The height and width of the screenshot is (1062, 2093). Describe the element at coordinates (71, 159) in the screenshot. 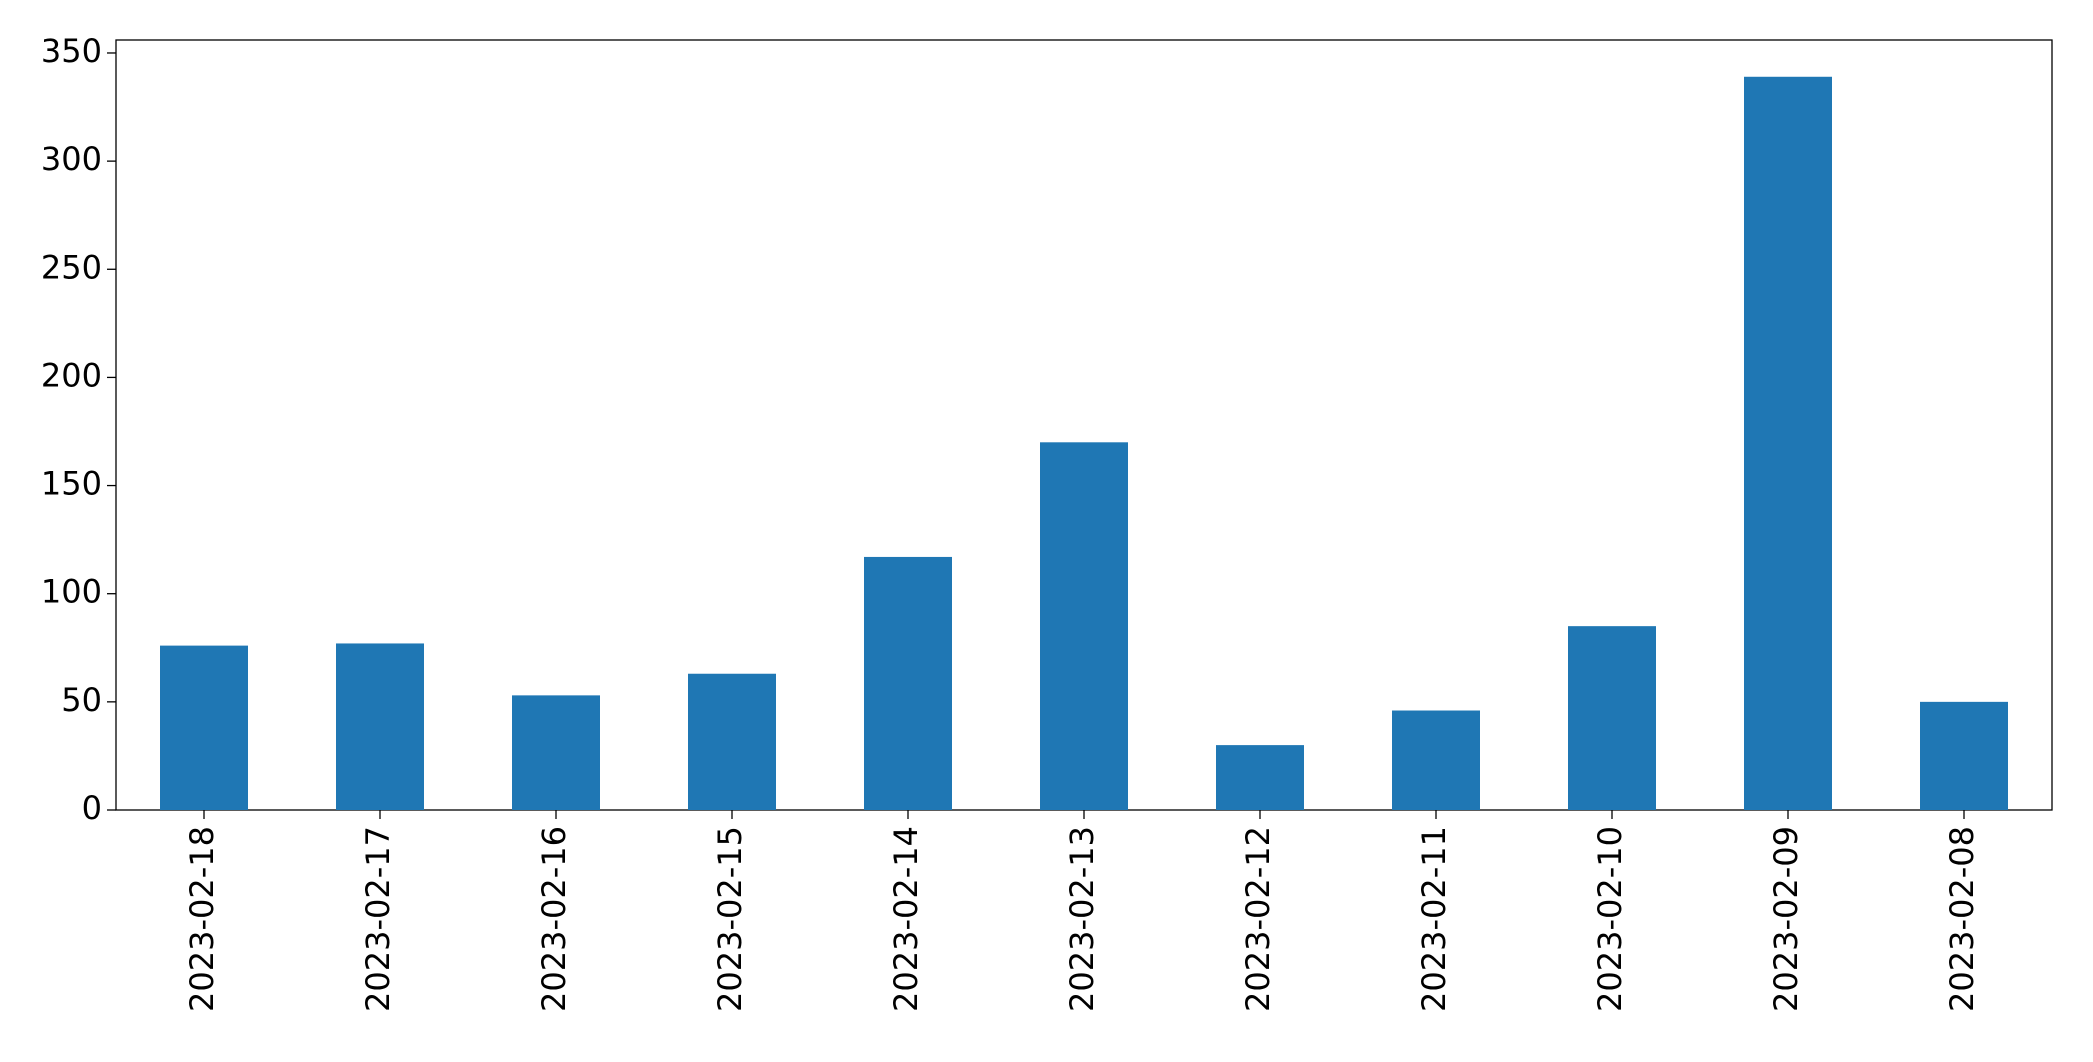

I see `y-tick-label: 300` at that location.